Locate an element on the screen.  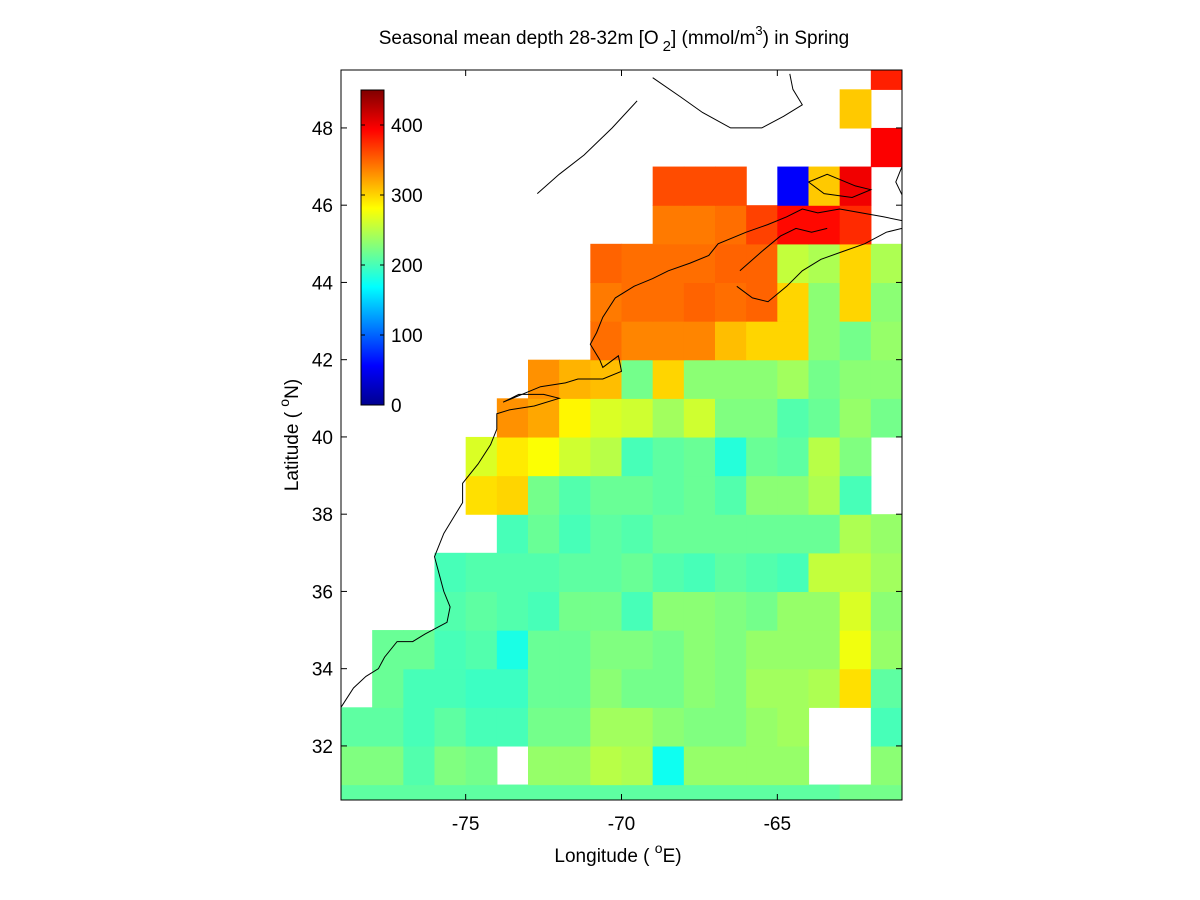
colorbar-tick-label: 400 is located at coordinates (407, 126).